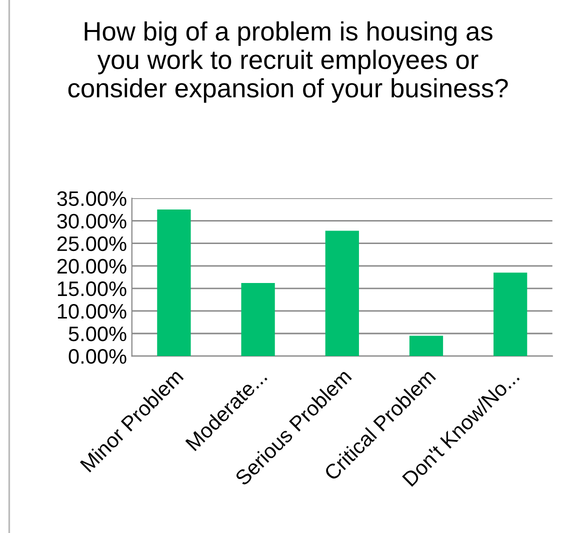 Image resolution: width=576 pixels, height=533 pixels. What do you see at coordinates (288, 62) in the screenshot?
I see `chart-title: How big of a problem is housing as you work to recruit employees or consider expansion of your business?` at bounding box center [288, 62].